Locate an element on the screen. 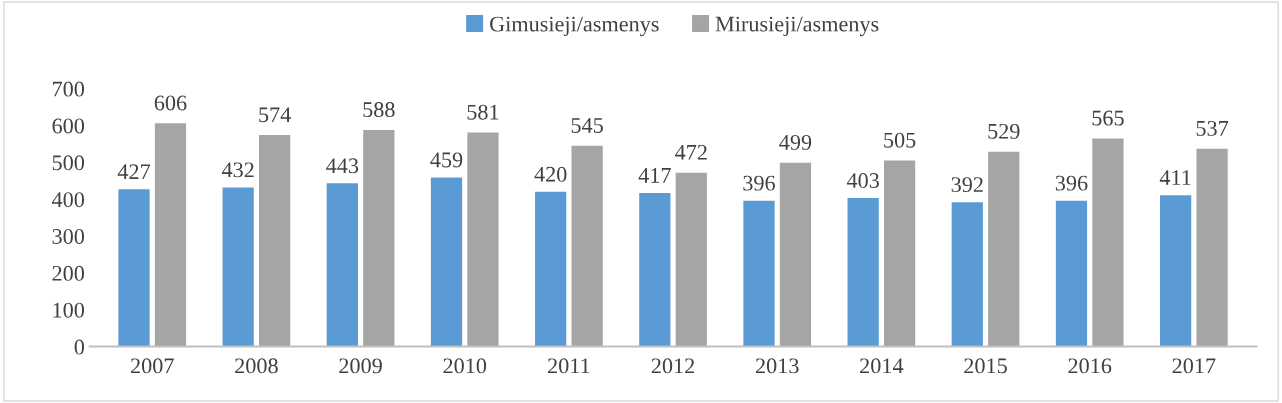 The image size is (1282, 403). y-tick-label: 200 is located at coordinates (68, 273).